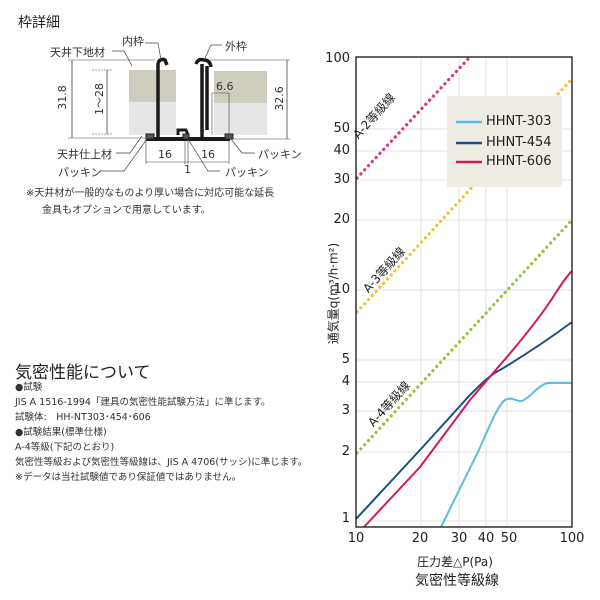  Describe the element at coordinates (83, 373) in the screenshot. I see `airtightness-title: 気密性能について` at that location.